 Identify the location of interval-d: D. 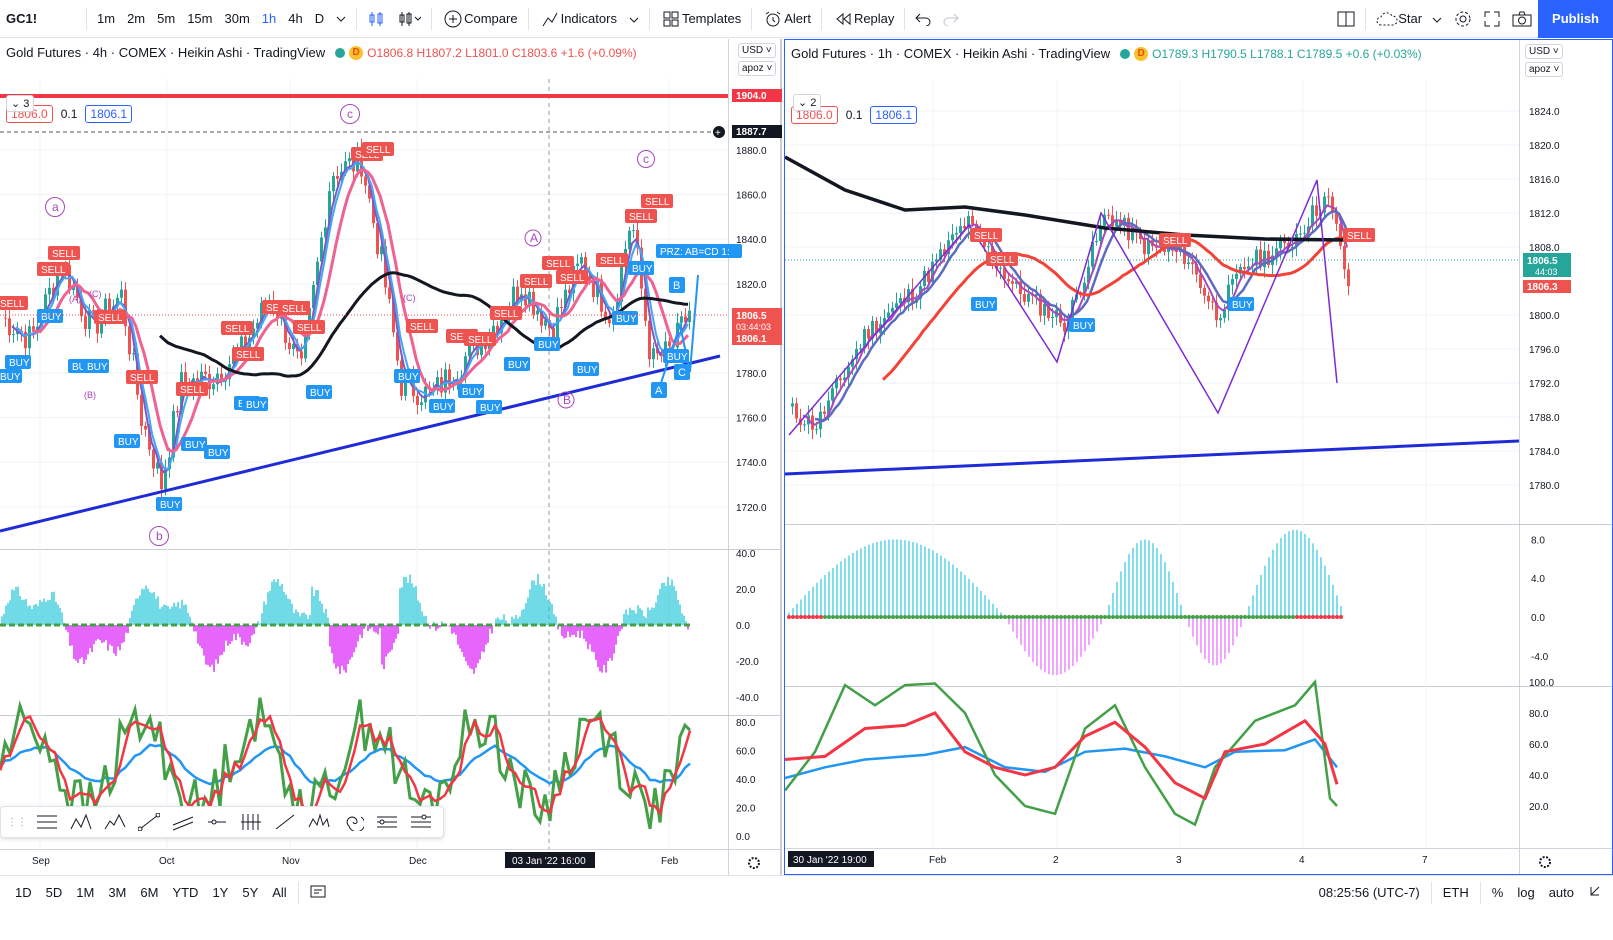
(319, 18).